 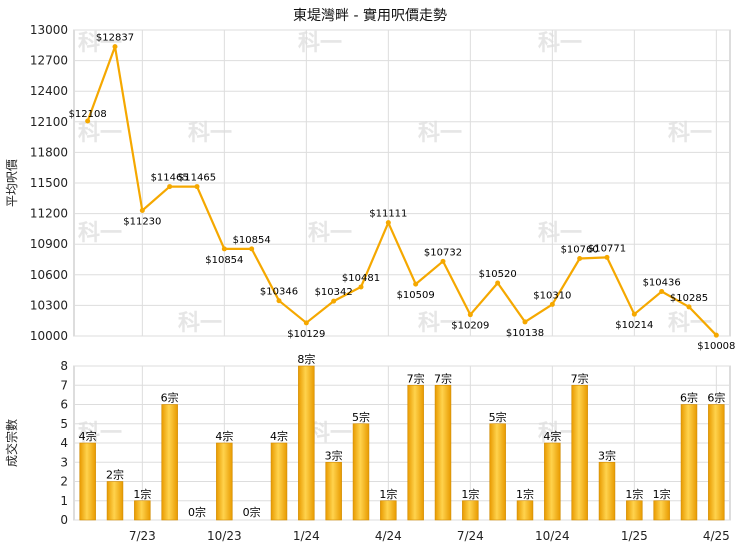 What do you see at coordinates (64, 366) in the screenshot?
I see `volume-y-tick-label: 8` at bounding box center [64, 366].